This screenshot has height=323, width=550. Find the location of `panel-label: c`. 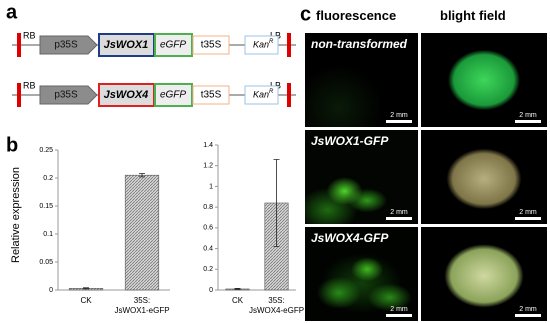

panel-label: c is located at coordinates (305, 14).